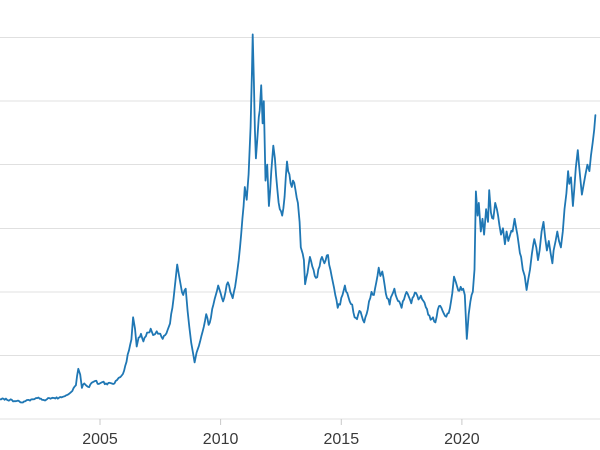 The height and width of the screenshot is (450, 600). Describe the element at coordinates (462, 439) in the screenshot. I see `x-tick-label: 2020` at that location.